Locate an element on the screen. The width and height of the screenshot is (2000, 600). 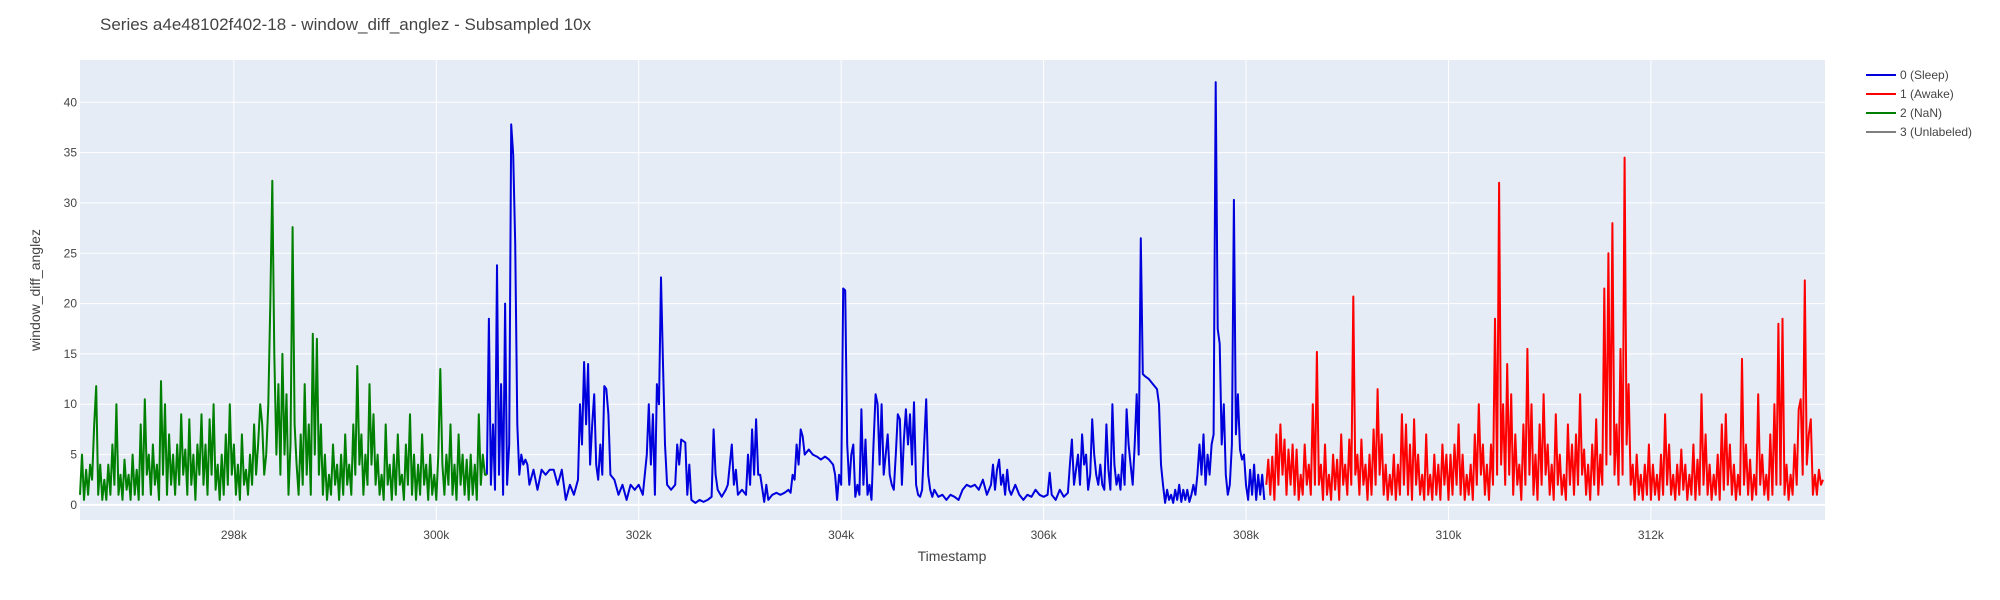
y-tick-label: 15 is located at coordinates (71, 354).